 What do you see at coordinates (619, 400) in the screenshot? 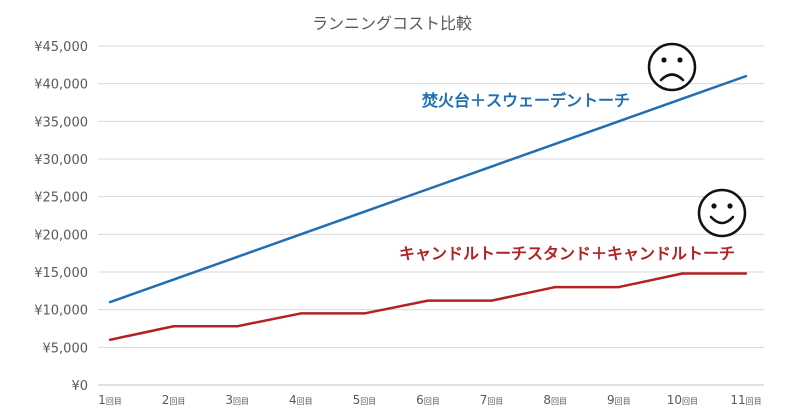
I see `x-tick-label: 9回目` at bounding box center [619, 400].